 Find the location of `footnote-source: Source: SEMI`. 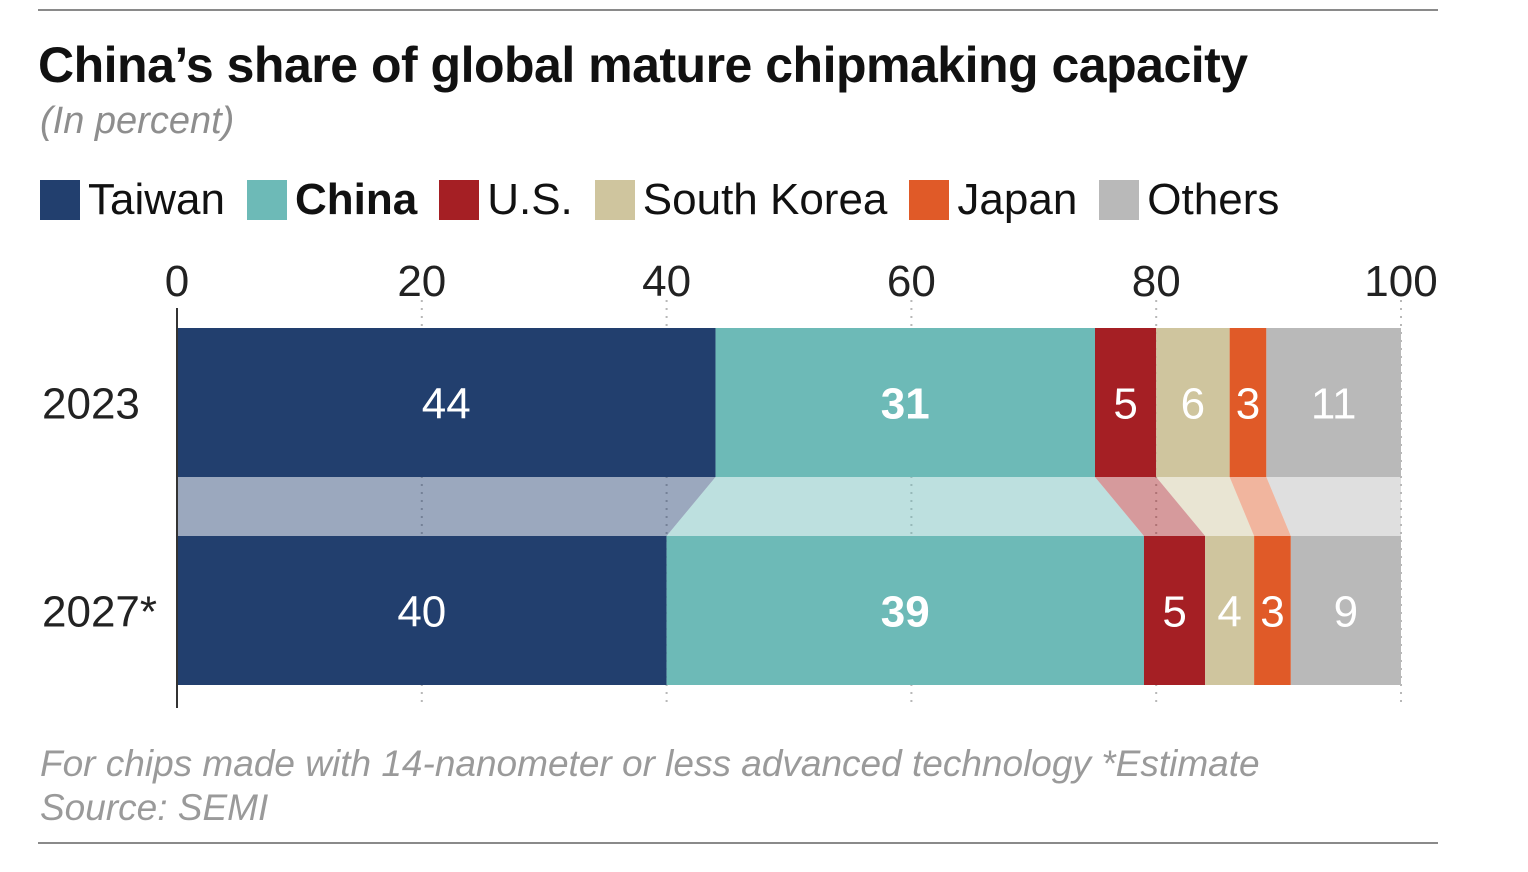

footnote-source: Source: SEMI is located at coordinates (154, 807).